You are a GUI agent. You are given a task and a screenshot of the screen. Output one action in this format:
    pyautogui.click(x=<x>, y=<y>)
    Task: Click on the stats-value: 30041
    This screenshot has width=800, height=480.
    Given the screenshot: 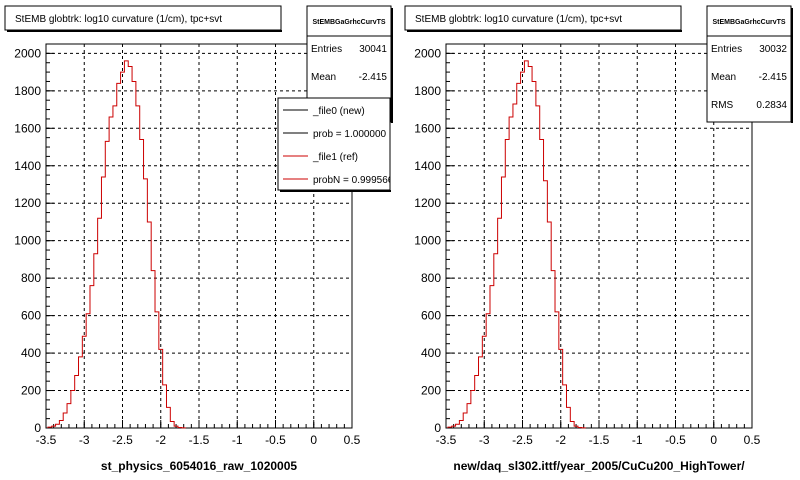 What is the action you would take?
    pyautogui.click(x=373, y=49)
    